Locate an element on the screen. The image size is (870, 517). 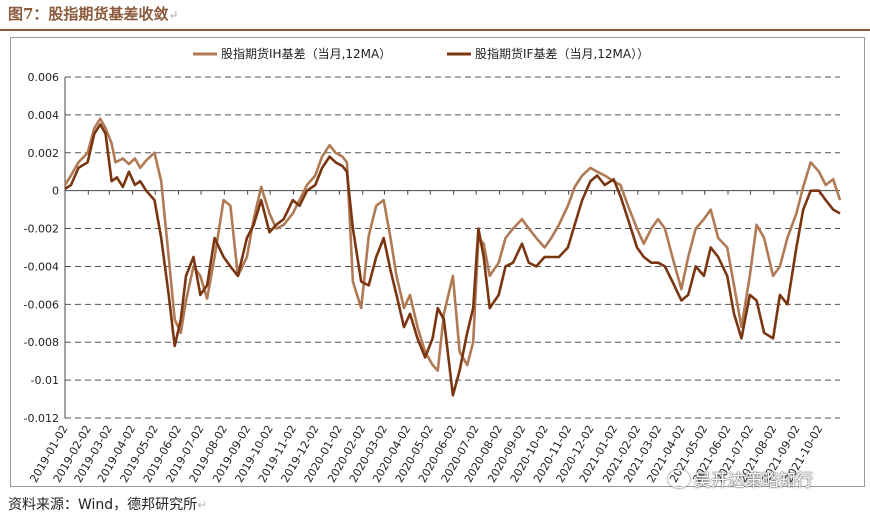
y-tick-label: 0 is located at coordinates (55, 191).